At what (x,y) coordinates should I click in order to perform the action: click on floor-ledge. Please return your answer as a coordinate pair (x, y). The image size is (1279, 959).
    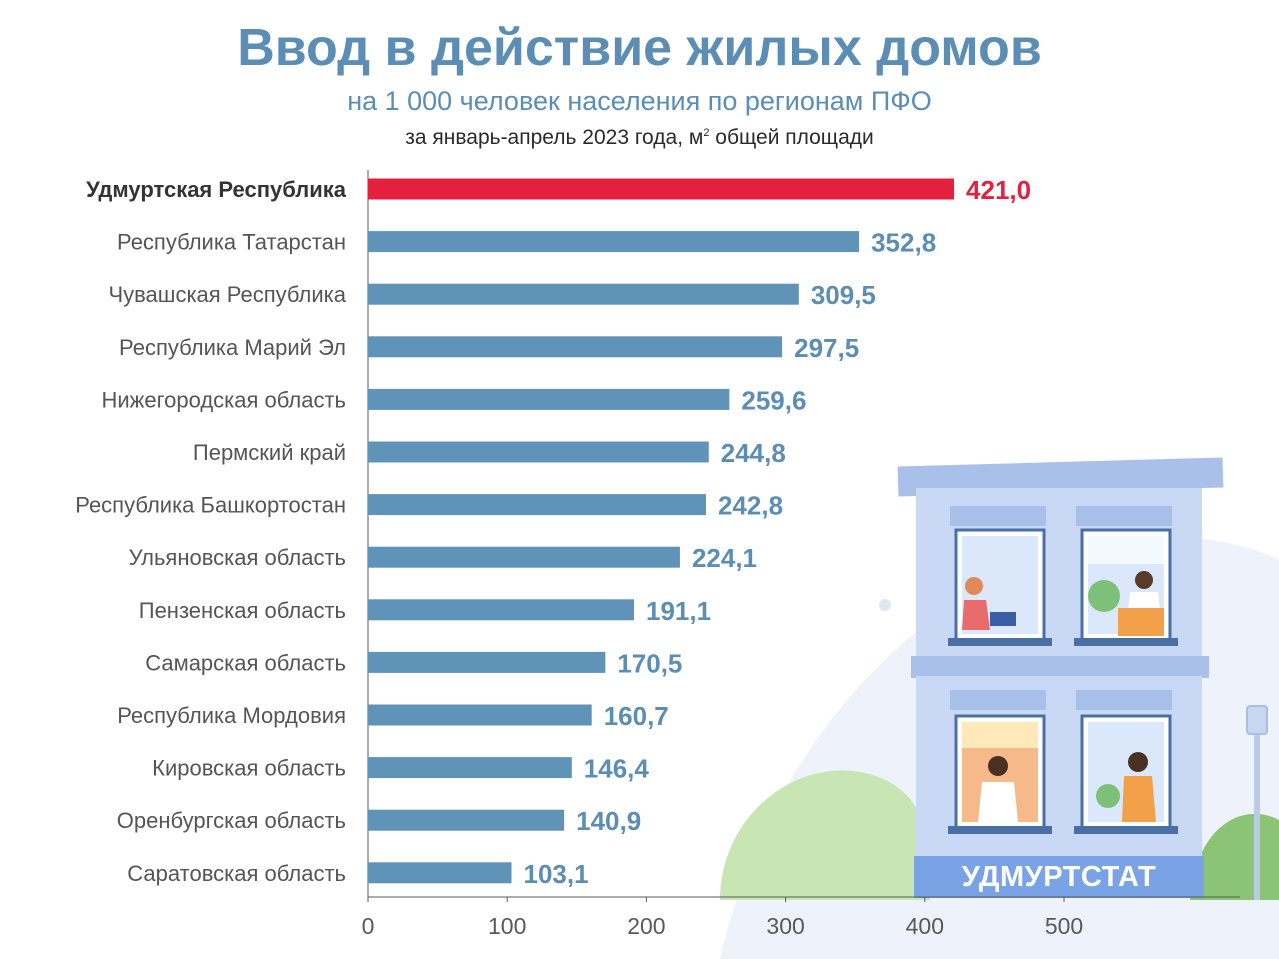
    Looking at the image, I should click on (1060, 667).